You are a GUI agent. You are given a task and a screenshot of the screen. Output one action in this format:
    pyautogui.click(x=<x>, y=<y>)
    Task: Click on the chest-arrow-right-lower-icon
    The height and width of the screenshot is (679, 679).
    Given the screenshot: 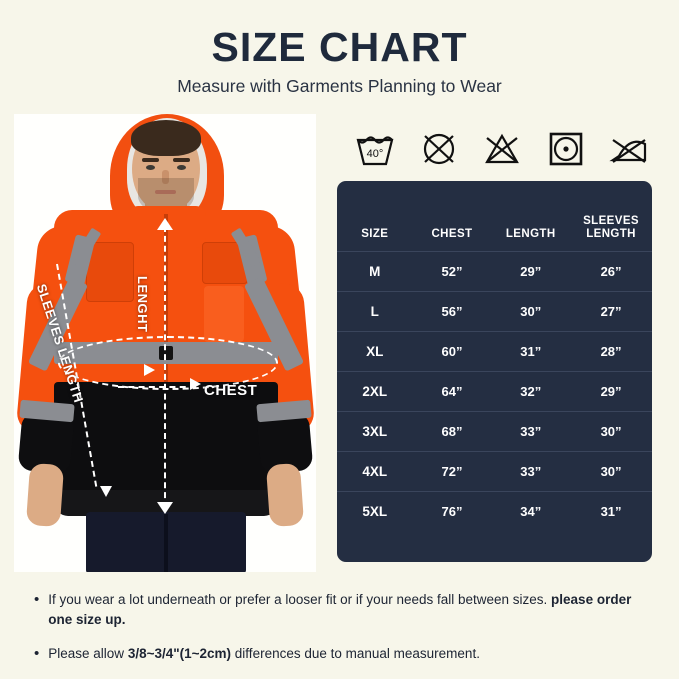 What is the action you would take?
    pyautogui.click(x=149, y=370)
    